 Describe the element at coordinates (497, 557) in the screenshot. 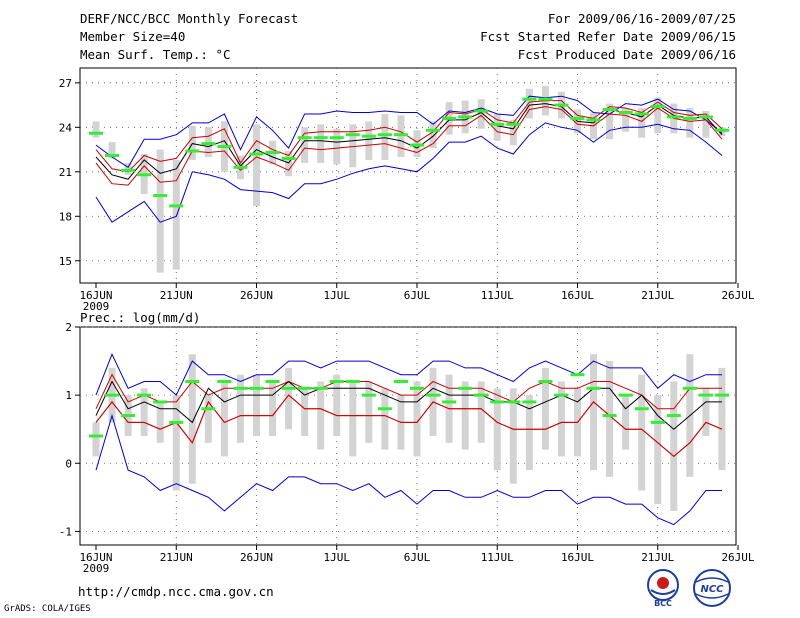

I see `x-tick-label: 11JUL` at that location.